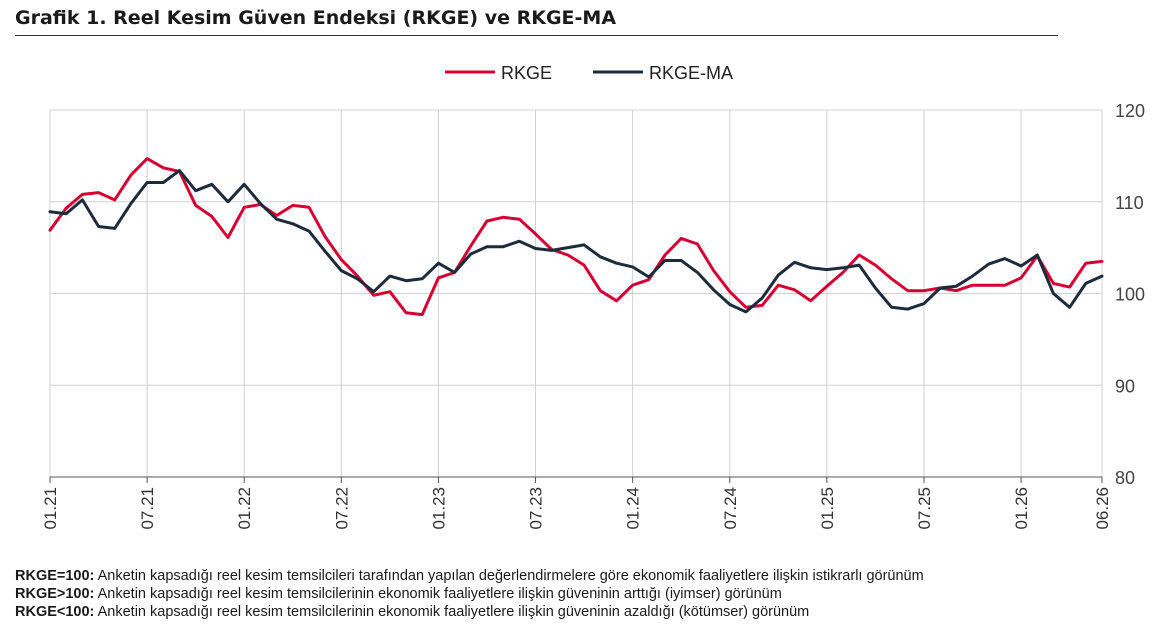 The width and height of the screenshot is (1171, 637). Describe the element at coordinates (55, 576) in the screenshot. I see `note-label: RKGE=100:` at that location.